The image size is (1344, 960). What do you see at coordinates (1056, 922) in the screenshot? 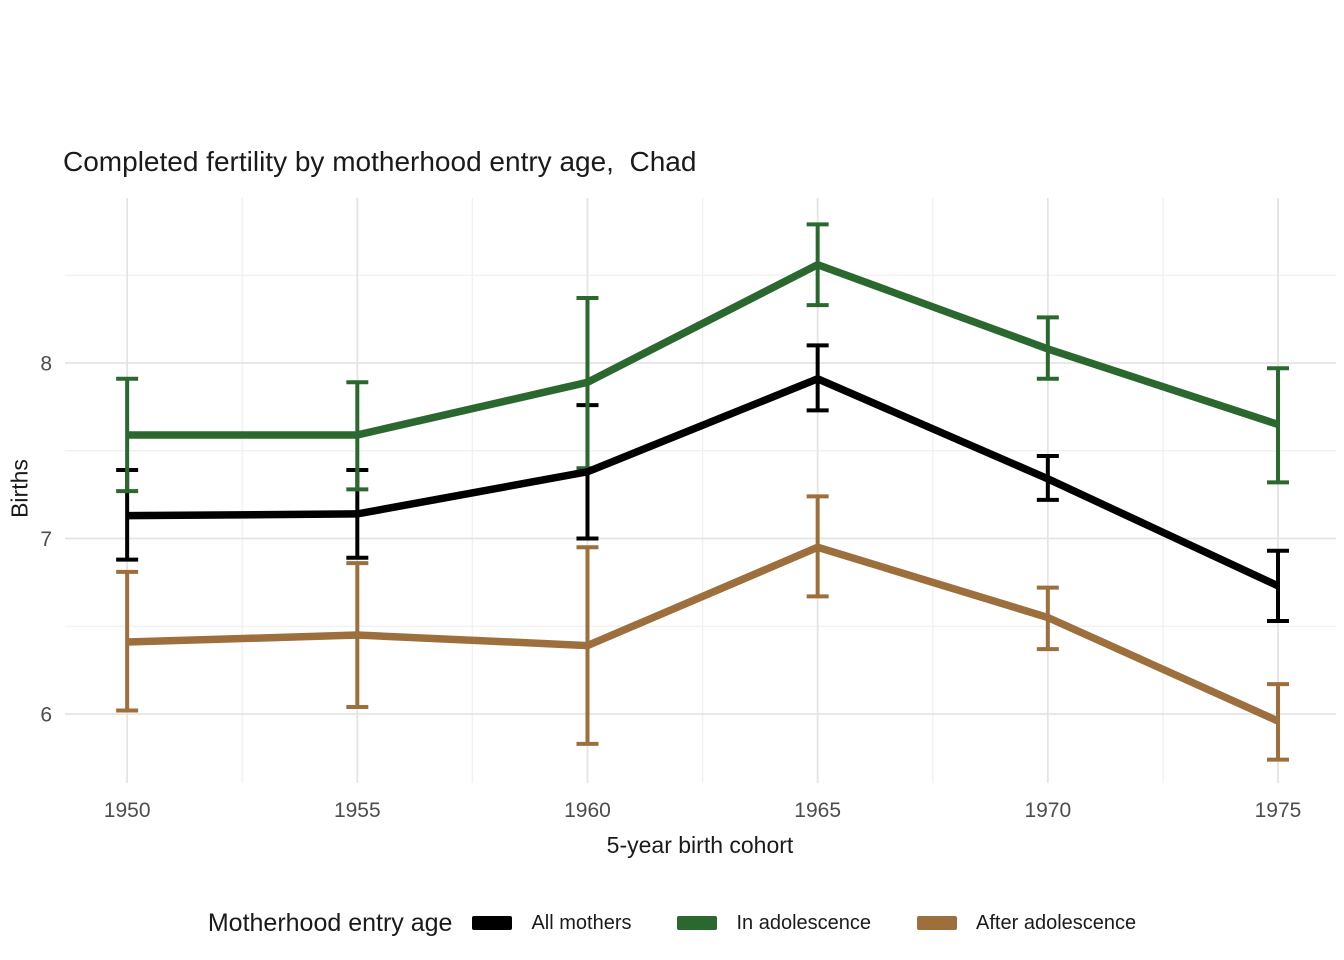
I see `legend-label-after-adolescence: After adolescence` at bounding box center [1056, 922].